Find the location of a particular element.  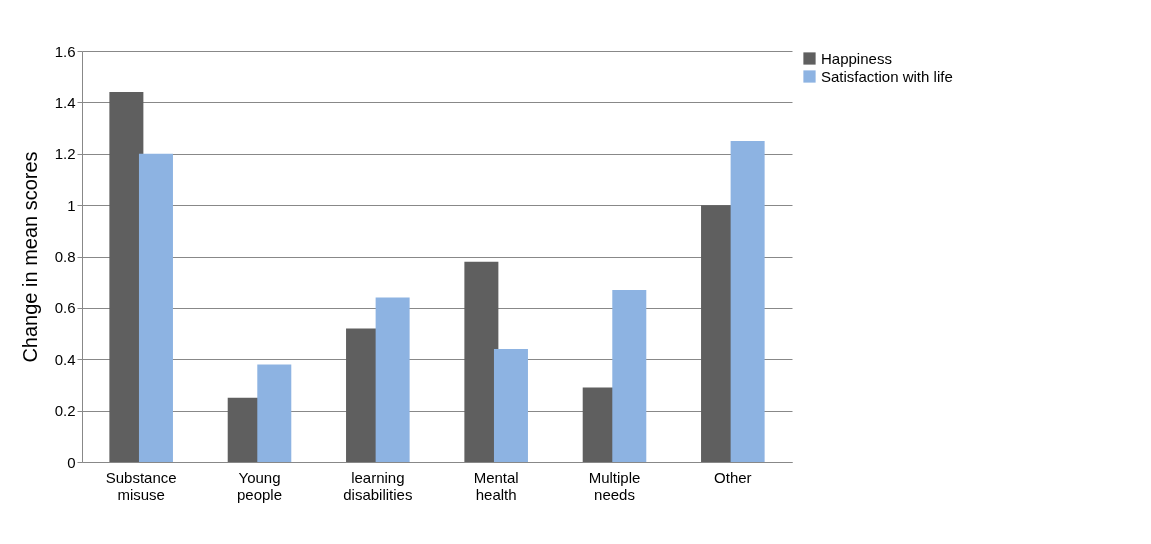

y-tick-label: 0.6 is located at coordinates (65, 308).